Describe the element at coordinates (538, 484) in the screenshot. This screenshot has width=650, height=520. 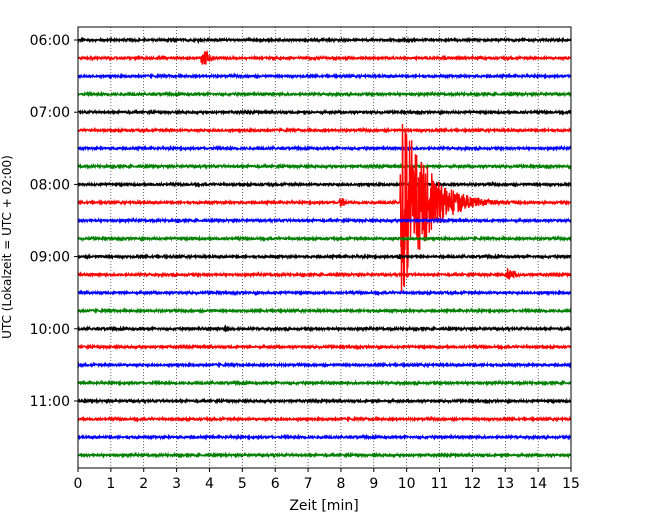
I see `x-tick-label: 14` at that location.